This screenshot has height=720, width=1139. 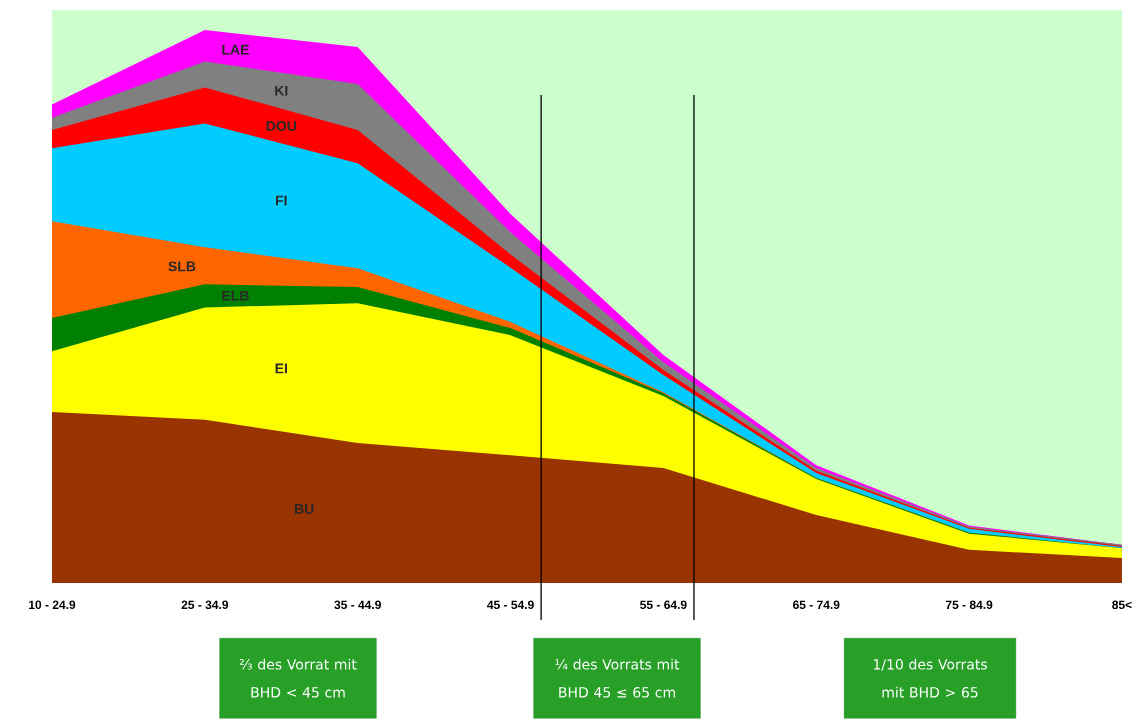 What do you see at coordinates (1122, 605) in the screenshot?
I see `x-tick-label: 85<` at bounding box center [1122, 605].